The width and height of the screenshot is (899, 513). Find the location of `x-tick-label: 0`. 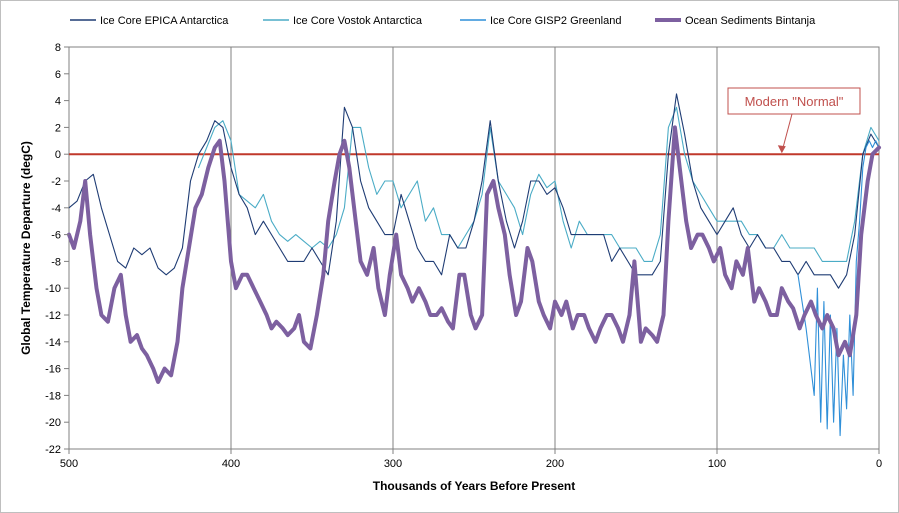

x-tick-label: 0 is located at coordinates (879, 464).